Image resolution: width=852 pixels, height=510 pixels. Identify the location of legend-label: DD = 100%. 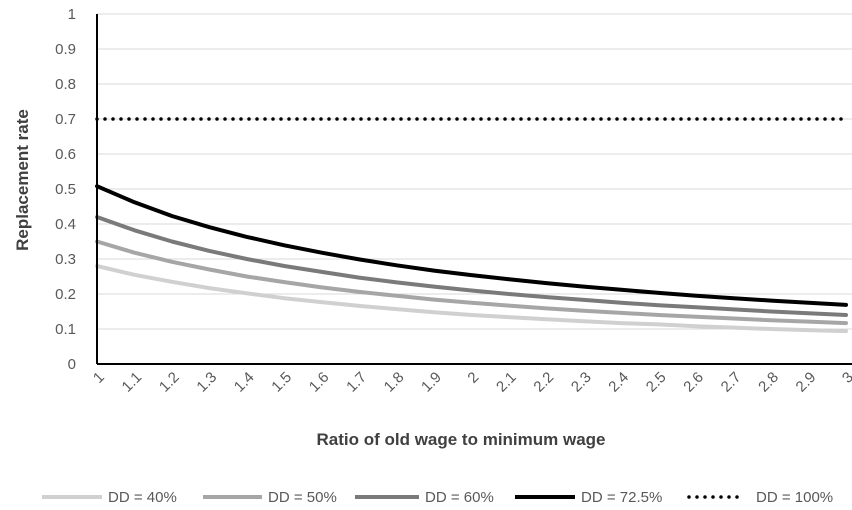
(794, 497).